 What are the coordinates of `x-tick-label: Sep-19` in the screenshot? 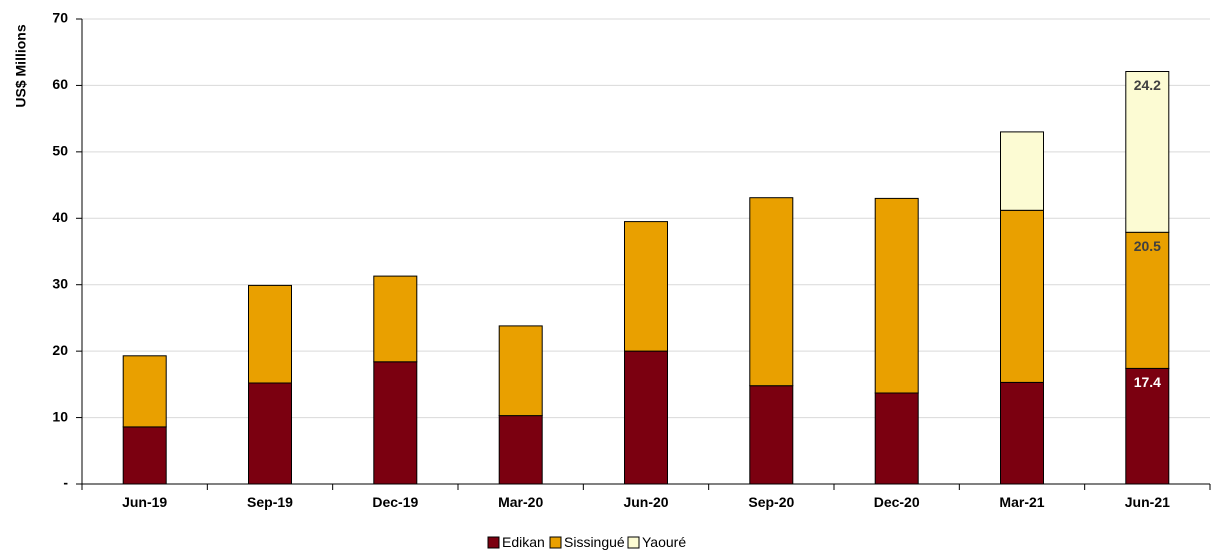 It's located at (270, 502).